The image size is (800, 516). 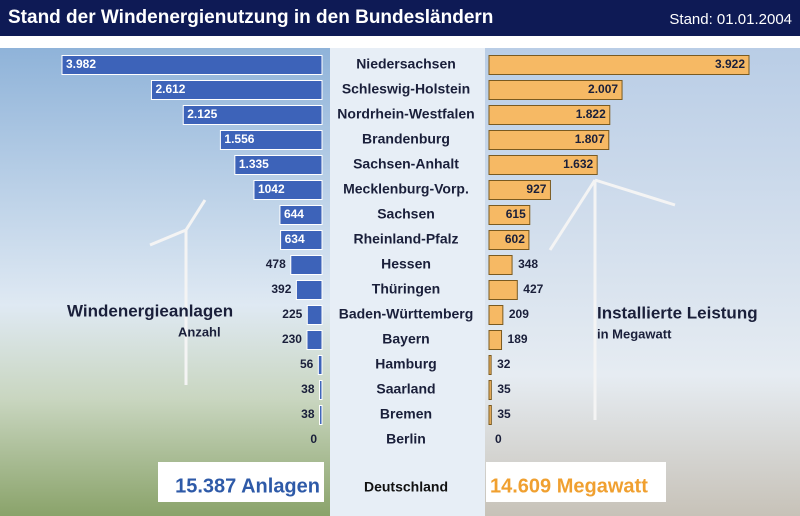 What do you see at coordinates (405, 114) in the screenshot?
I see `category-label: Nordrhein-Westfalen` at bounding box center [405, 114].